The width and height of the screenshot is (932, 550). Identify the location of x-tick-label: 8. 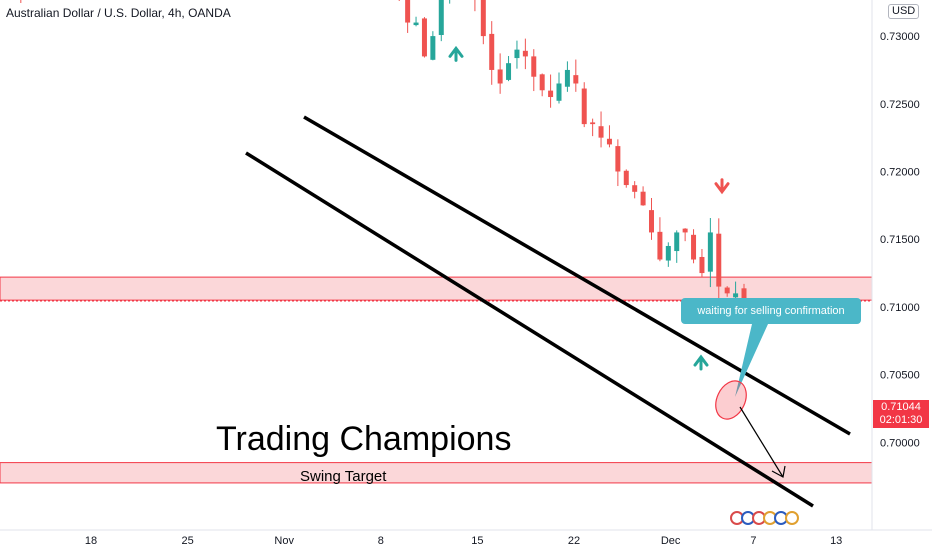
(381, 541).